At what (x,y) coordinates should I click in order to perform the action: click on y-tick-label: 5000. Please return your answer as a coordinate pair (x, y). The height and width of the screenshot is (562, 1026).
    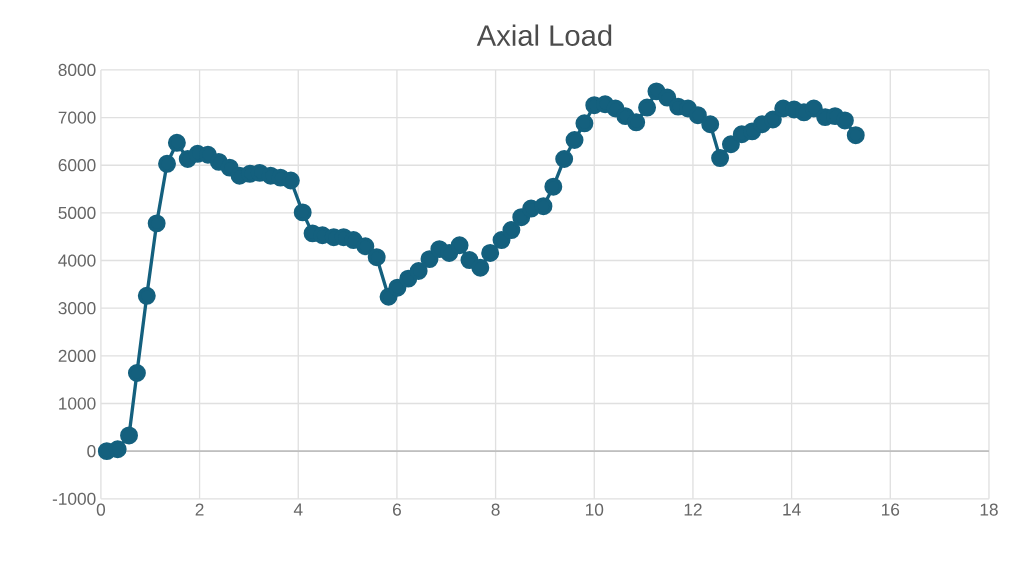
    Looking at the image, I should click on (77, 213).